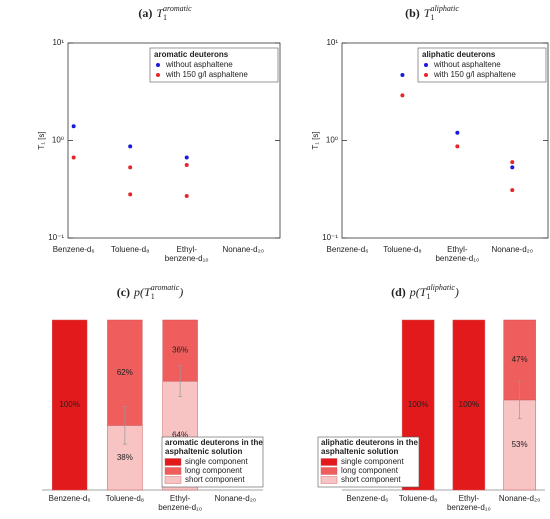 The height and width of the screenshot is (519, 550). I want to click on title-part: (b), so click(412, 13).